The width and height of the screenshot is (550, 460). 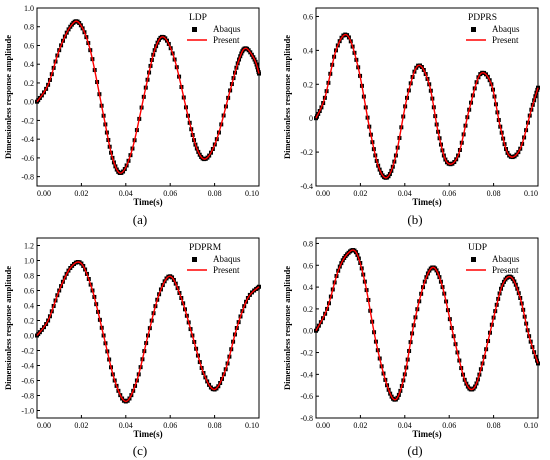 I want to click on legend-title: PDPRS, so click(x=482, y=18).